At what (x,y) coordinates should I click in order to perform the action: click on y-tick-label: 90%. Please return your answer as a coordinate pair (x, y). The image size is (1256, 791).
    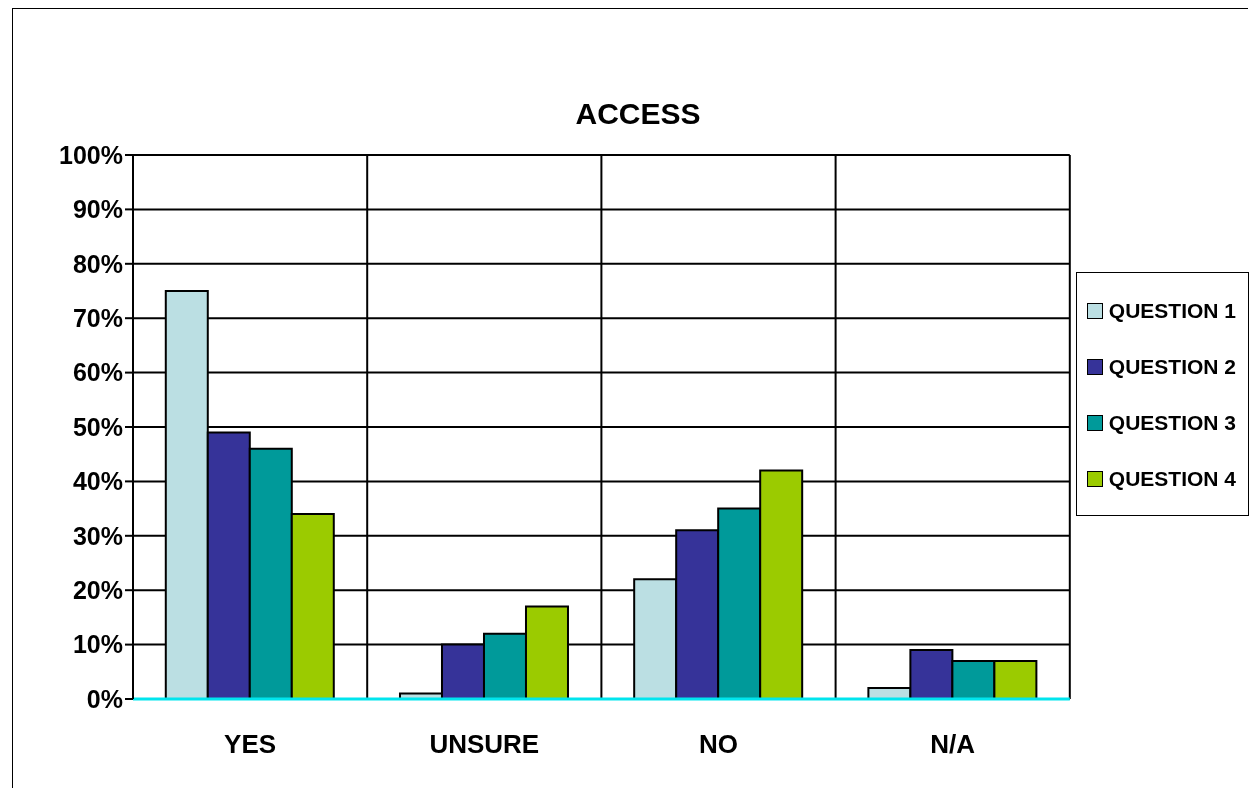
    Looking at the image, I should click on (97, 209).